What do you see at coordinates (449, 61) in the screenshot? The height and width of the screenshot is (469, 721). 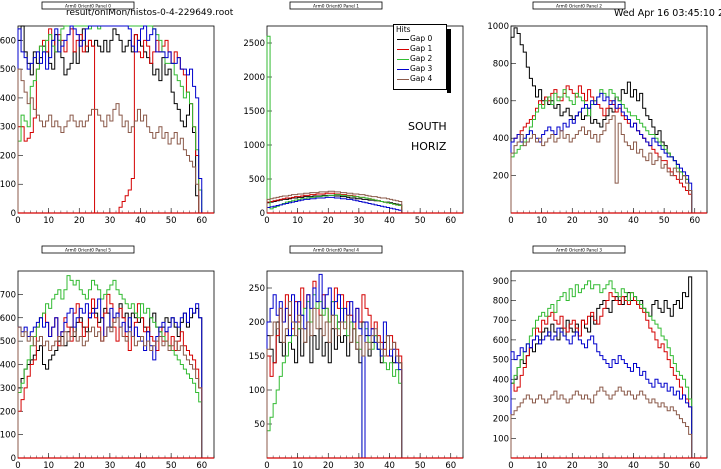 I see `legend-shadow-right` at bounding box center [449, 61].